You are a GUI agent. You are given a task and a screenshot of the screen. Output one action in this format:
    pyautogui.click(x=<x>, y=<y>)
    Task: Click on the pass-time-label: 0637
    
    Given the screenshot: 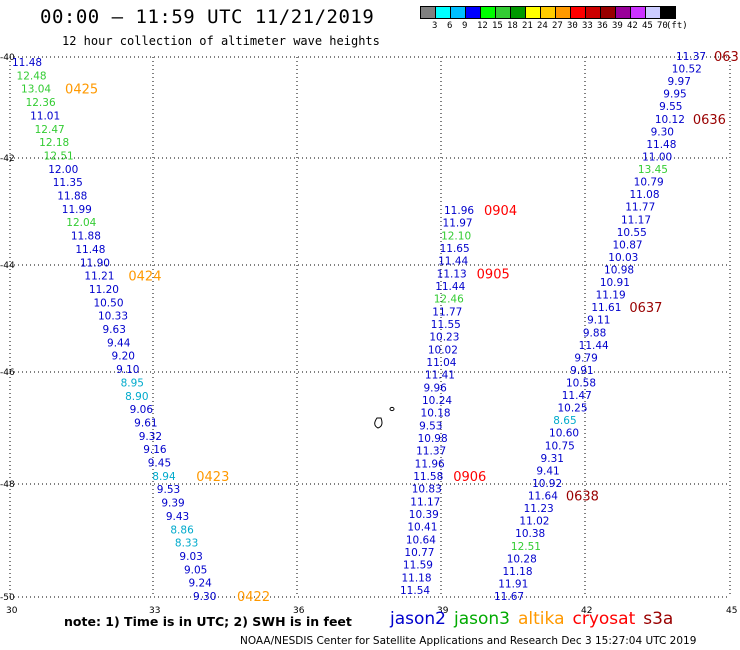 What is the action you would take?
    pyautogui.click(x=645, y=308)
    